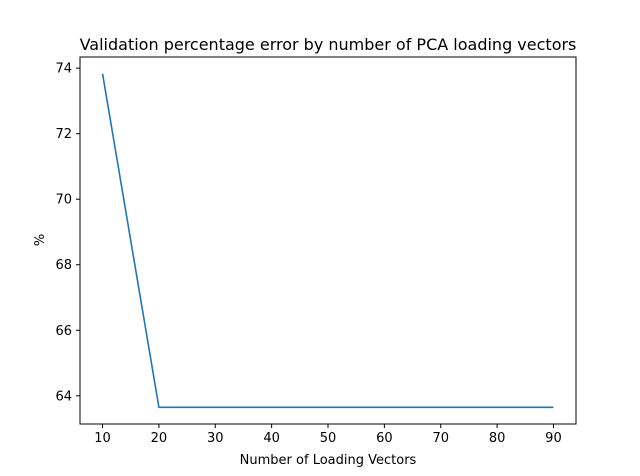 Image resolution: width=640 pixels, height=476 pixels. Describe the element at coordinates (63, 69) in the screenshot. I see `y-tick-label: 74` at that location.